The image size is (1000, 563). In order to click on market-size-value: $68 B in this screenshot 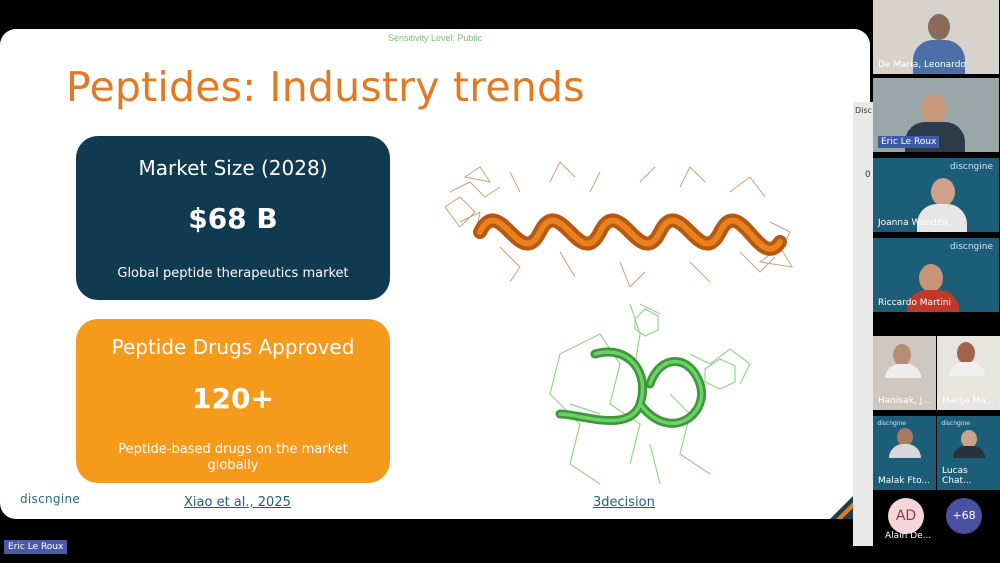, I will do `click(233, 218)`.